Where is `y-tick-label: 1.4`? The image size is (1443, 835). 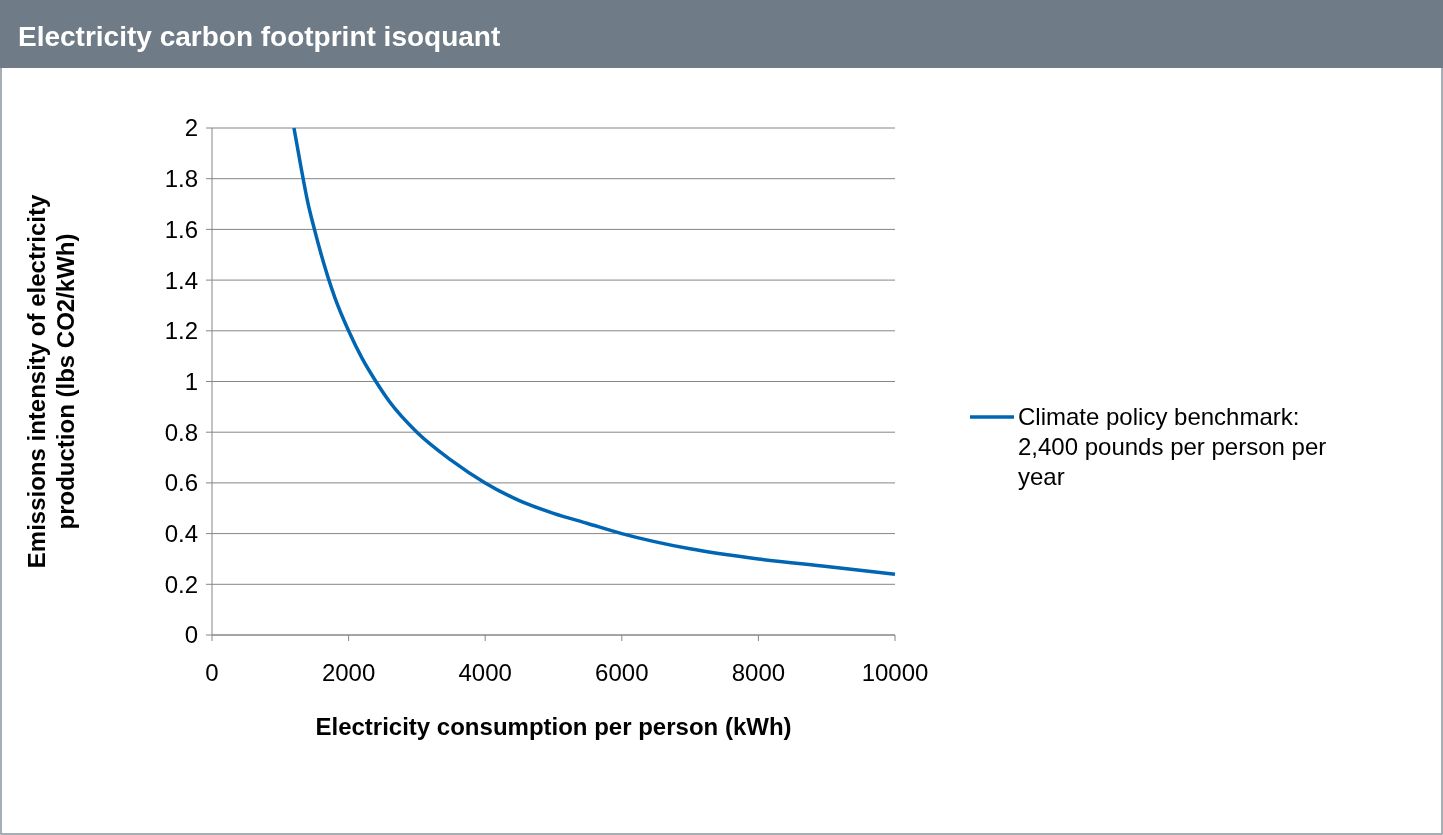
y-tick-label: 1.4 is located at coordinates (181, 280).